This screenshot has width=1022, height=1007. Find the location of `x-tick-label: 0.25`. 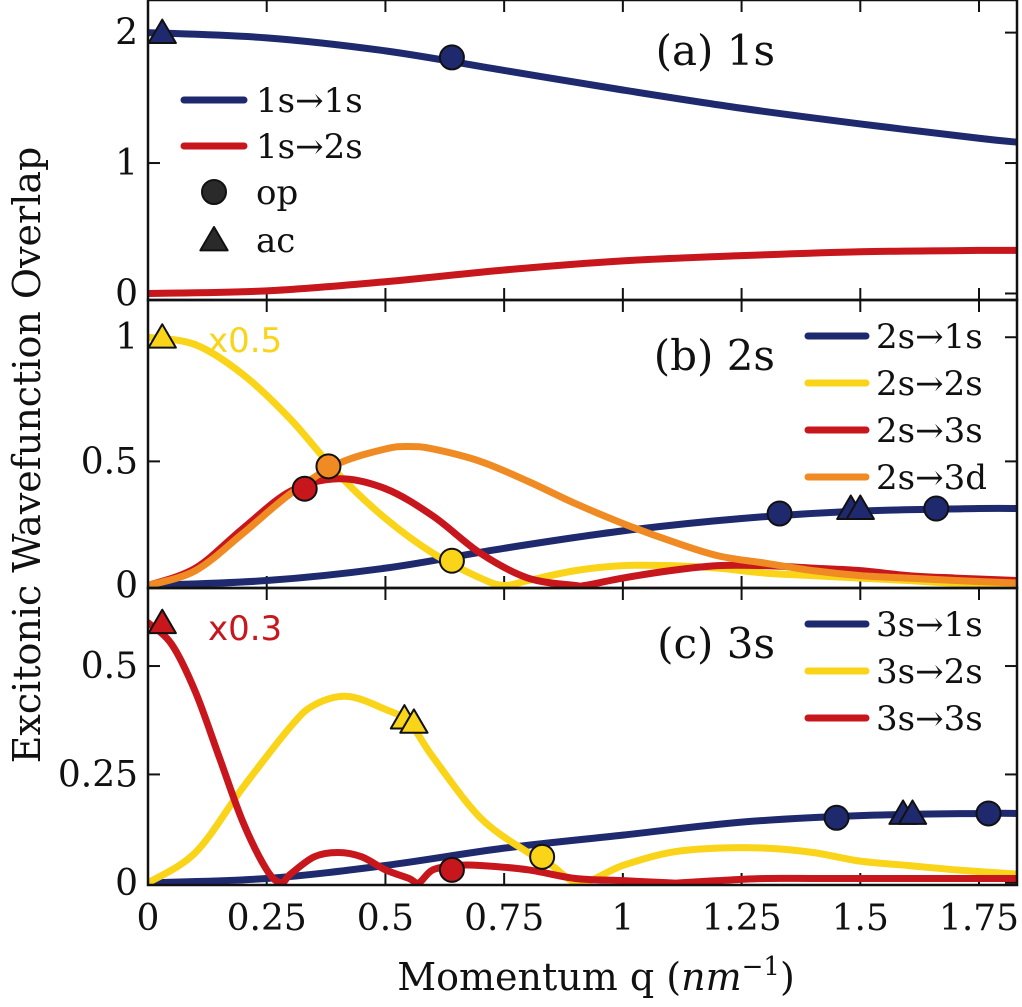

x-tick-label: 0.25 is located at coordinates (267, 918).